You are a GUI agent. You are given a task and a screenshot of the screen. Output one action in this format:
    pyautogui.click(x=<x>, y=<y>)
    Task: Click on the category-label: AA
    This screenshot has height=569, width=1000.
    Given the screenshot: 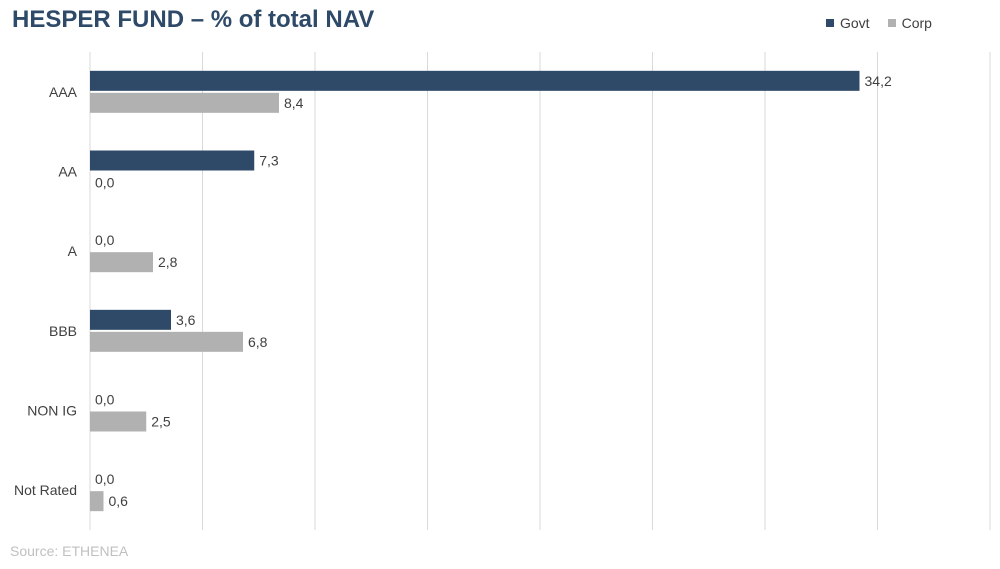 What is the action you would take?
    pyautogui.click(x=67, y=172)
    